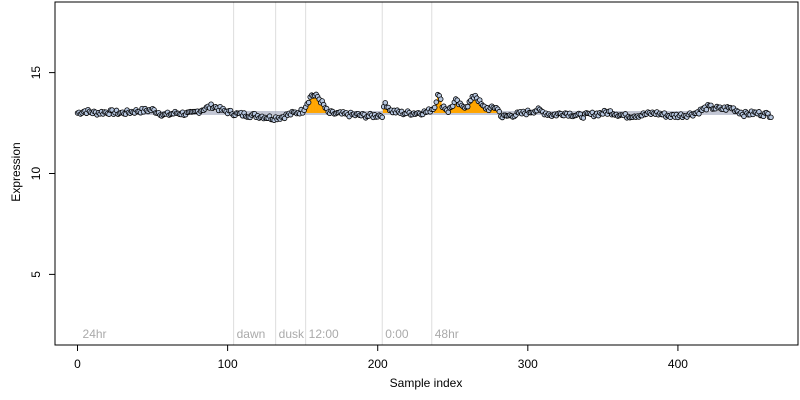 The width and height of the screenshot is (800, 400). I want to click on start-label: 24hr, so click(95, 334).